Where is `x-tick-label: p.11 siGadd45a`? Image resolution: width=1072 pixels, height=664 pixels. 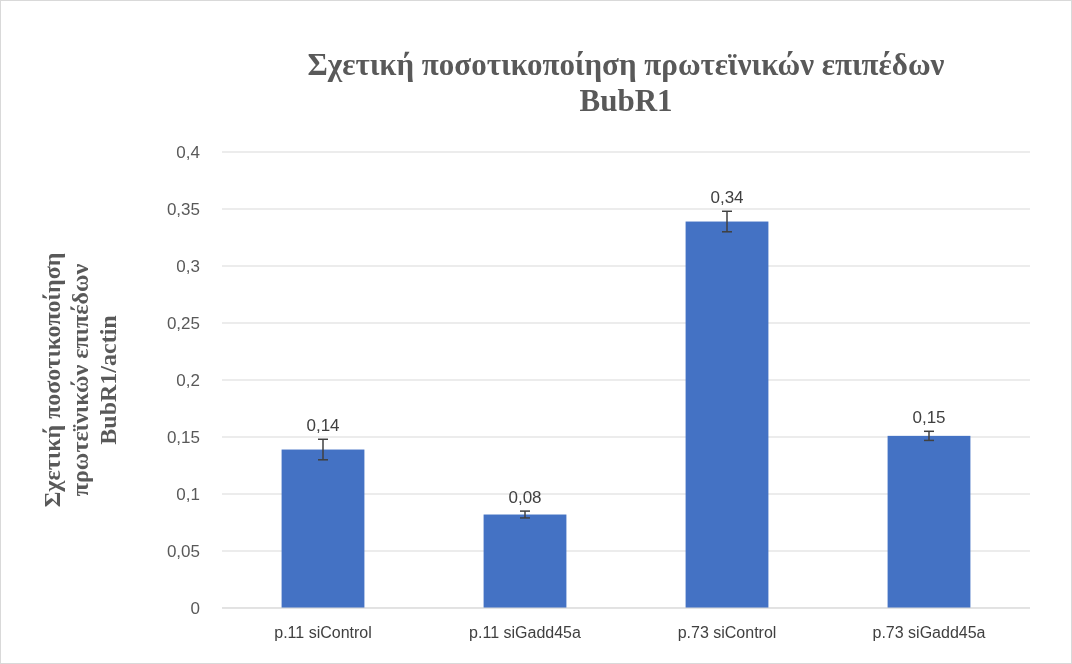 x-tick-label: p.11 siGadd45a is located at coordinates (525, 632).